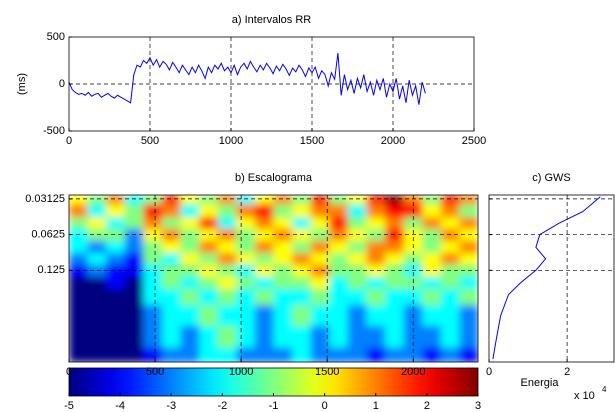 Image resolution: width=615 pixels, height=412 pixels. Describe the element at coordinates (69, 372) in the screenshot. I see `x-tick-label: 0` at that location.